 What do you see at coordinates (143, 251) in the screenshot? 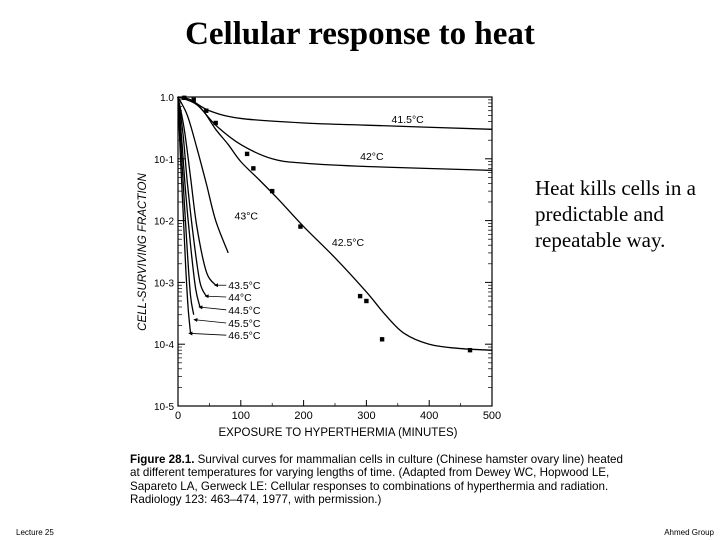
I see `y-axis-label: CELL-SURVIVING FRACTION` at bounding box center [143, 251].